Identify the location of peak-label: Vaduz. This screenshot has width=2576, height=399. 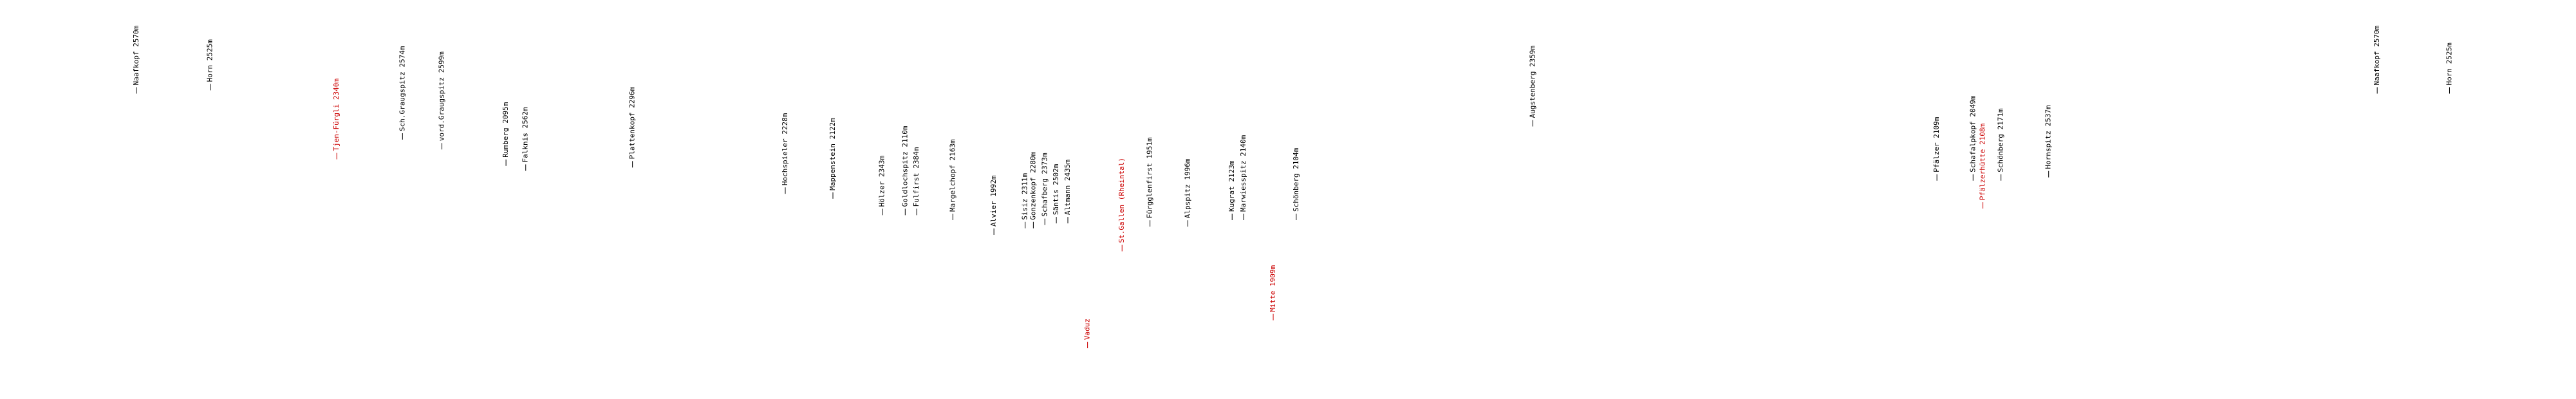
(1087, 329).